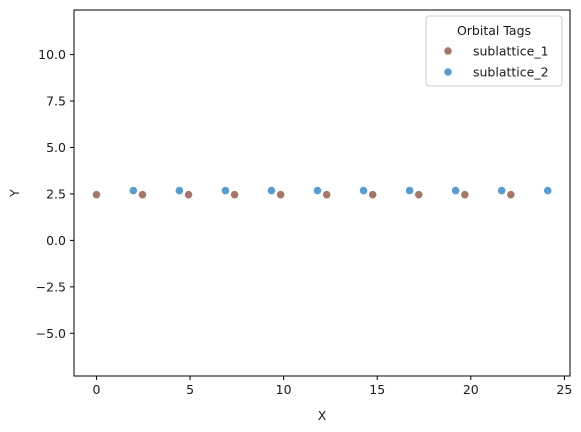  Describe the element at coordinates (511, 72) in the screenshot. I see `legend-label-sublattice-2: sublattice_2` at that location.